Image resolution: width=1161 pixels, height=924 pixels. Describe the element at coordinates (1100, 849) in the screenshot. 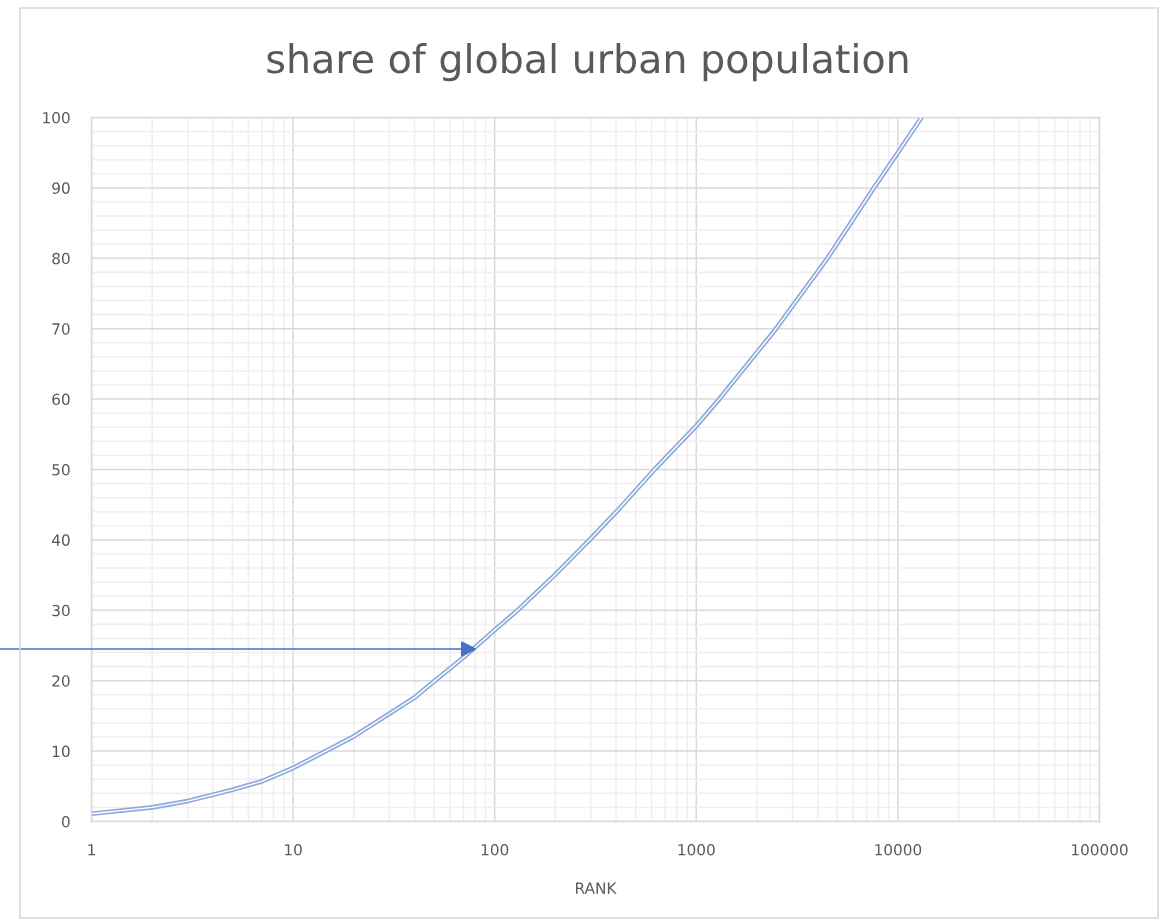

I see `x-tick-label: 100000` at that location.